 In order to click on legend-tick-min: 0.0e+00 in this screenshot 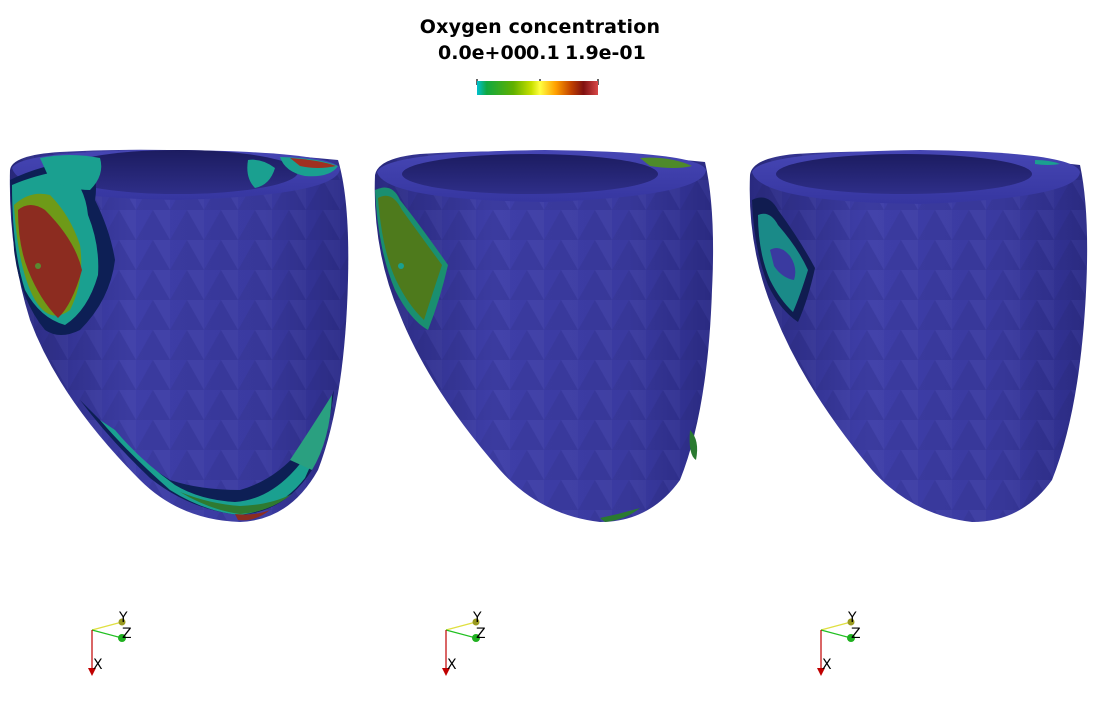, I will do `click(482, 53)`.